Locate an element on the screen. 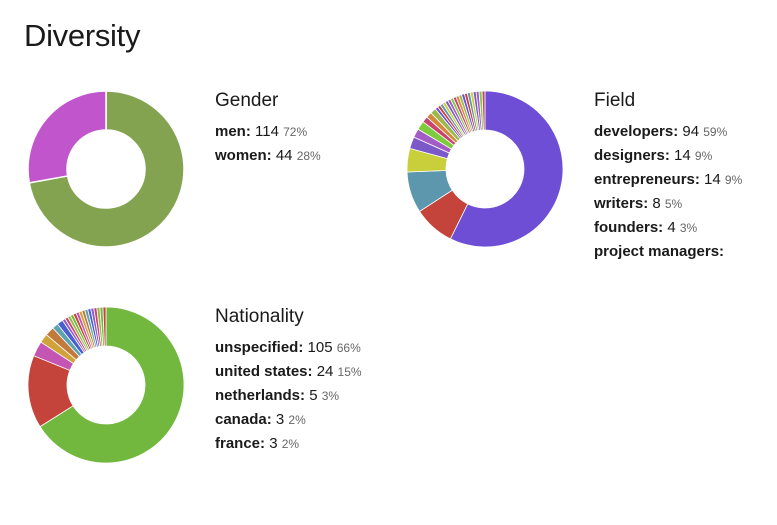 This screenshot has height=525, width=777. field-legend-label: entrepreneurs: is located at coordinates (647, 179).